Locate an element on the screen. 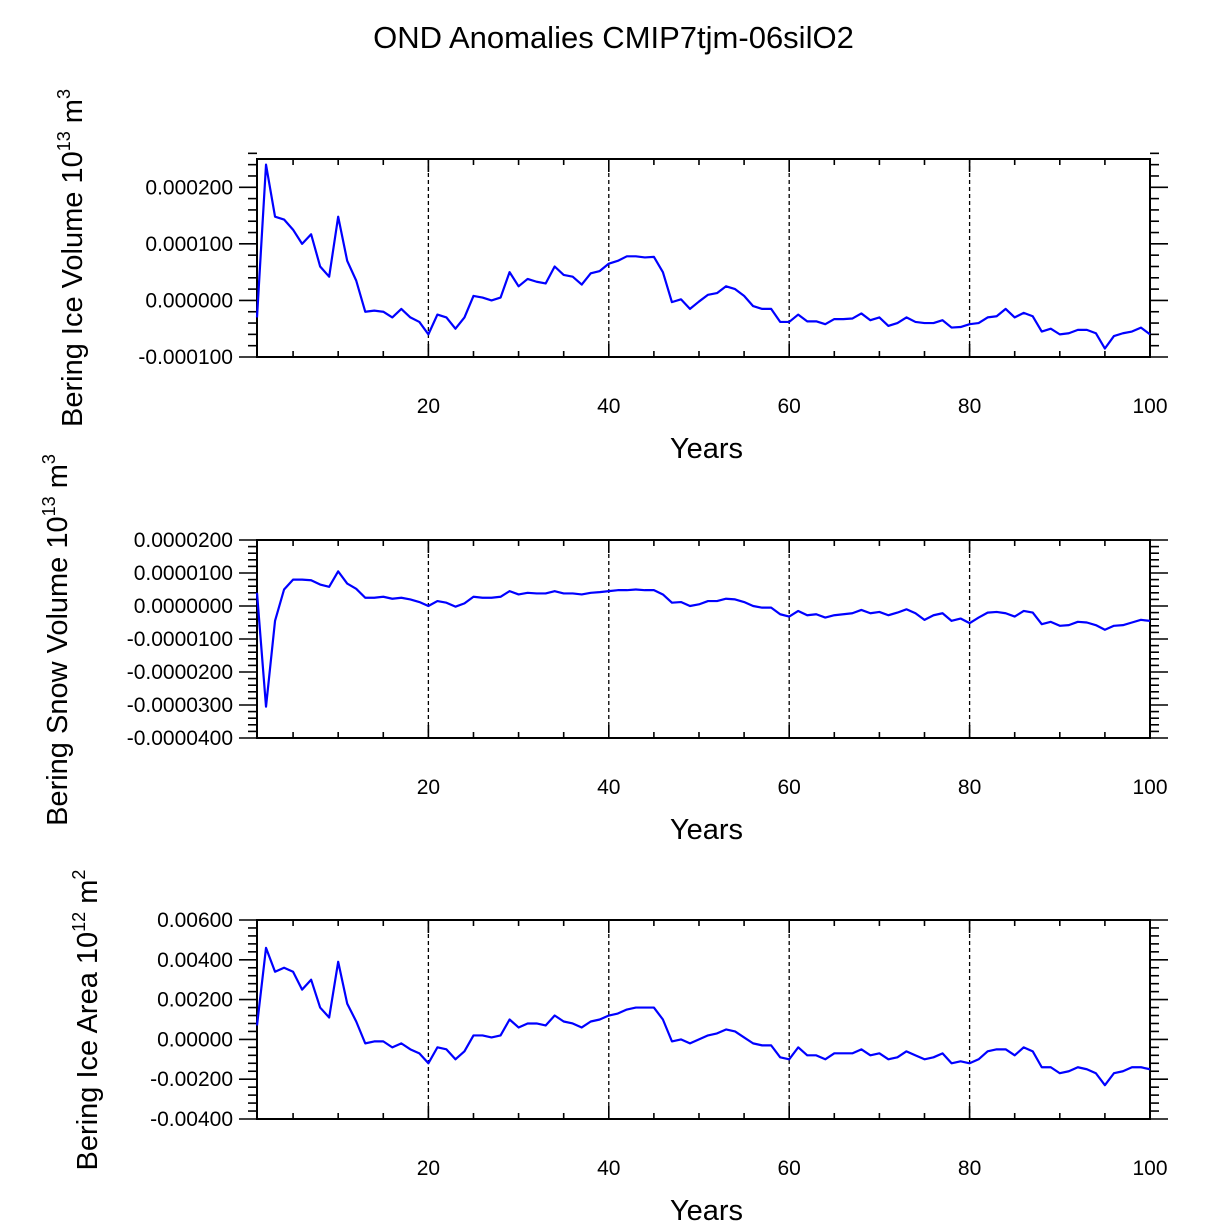 This screenshot has width=1227, height=1225. y-tick-label-1: -0.00200 is located at coordinates (191, 1079).